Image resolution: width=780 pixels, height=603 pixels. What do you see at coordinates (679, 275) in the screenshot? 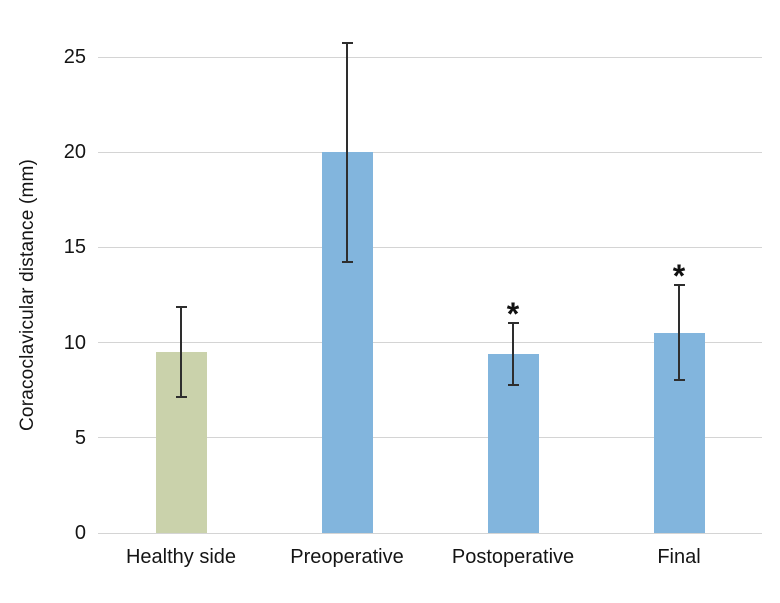
I see `significance-marker-final: *` at bounding box center [679, 275].